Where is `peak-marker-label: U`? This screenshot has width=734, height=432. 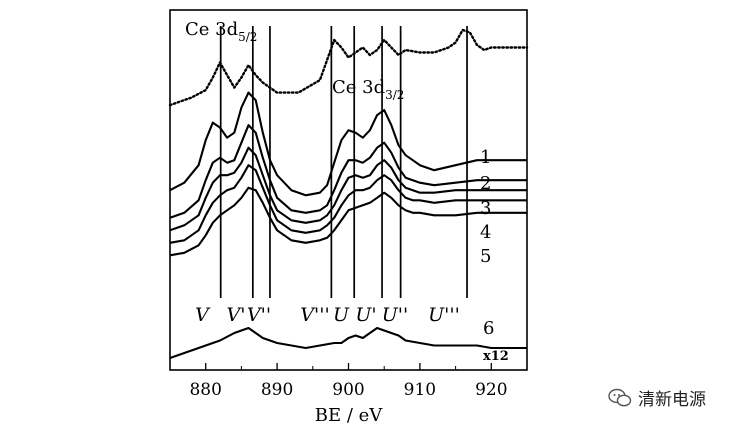
peak-marker-label: U is located at coordinates (341, 315).